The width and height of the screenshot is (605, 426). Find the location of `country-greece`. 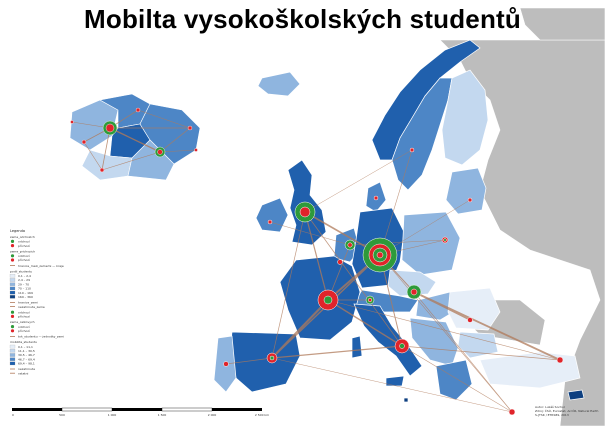

country-greece is located at coordinates (454, 380).